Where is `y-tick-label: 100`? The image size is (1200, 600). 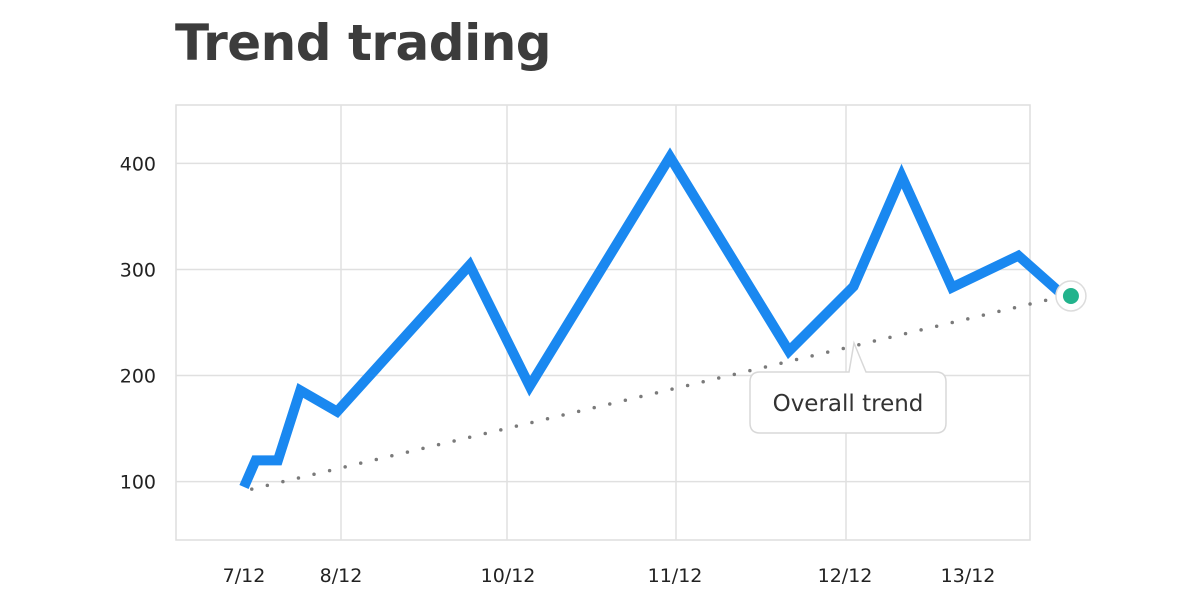
y-tick-label: 100 is located at coordinates (138, 483).